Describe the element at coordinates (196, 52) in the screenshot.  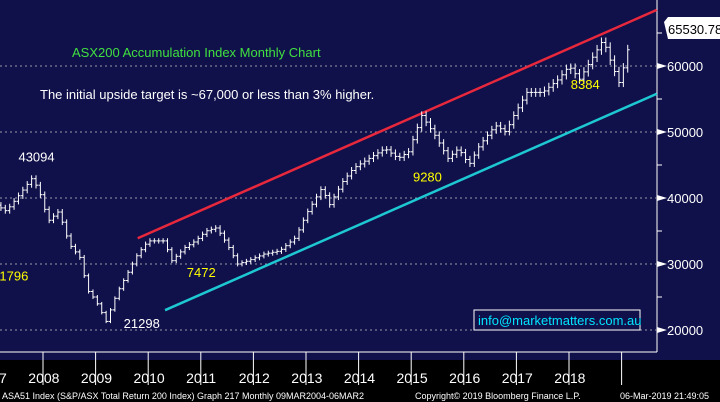
I see `chart-title: ASX200 Accumulation Index Monthly Chart` at that location.